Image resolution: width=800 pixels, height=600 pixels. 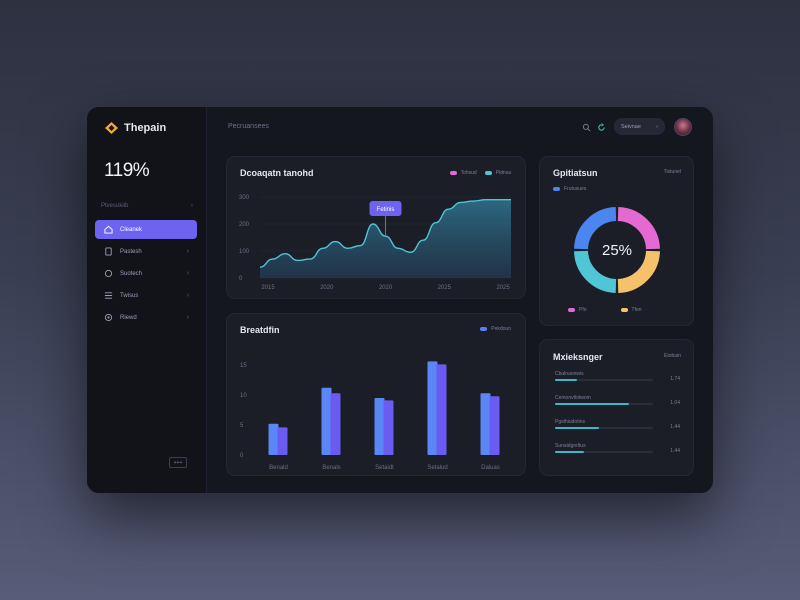 I want to click on sidebar-item-1: Pastesh ›, so click(x=146, y=251).